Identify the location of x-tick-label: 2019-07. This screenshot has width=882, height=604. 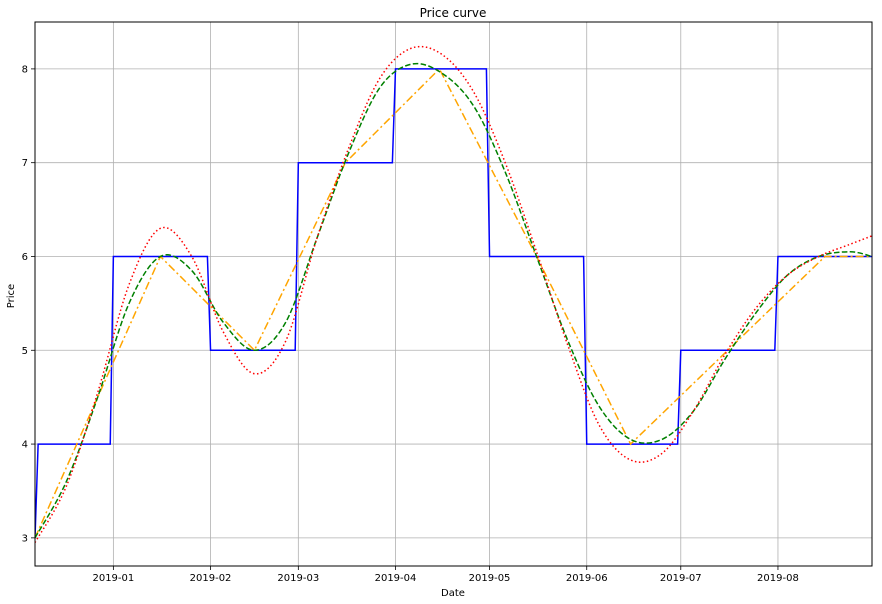
(681, 578).